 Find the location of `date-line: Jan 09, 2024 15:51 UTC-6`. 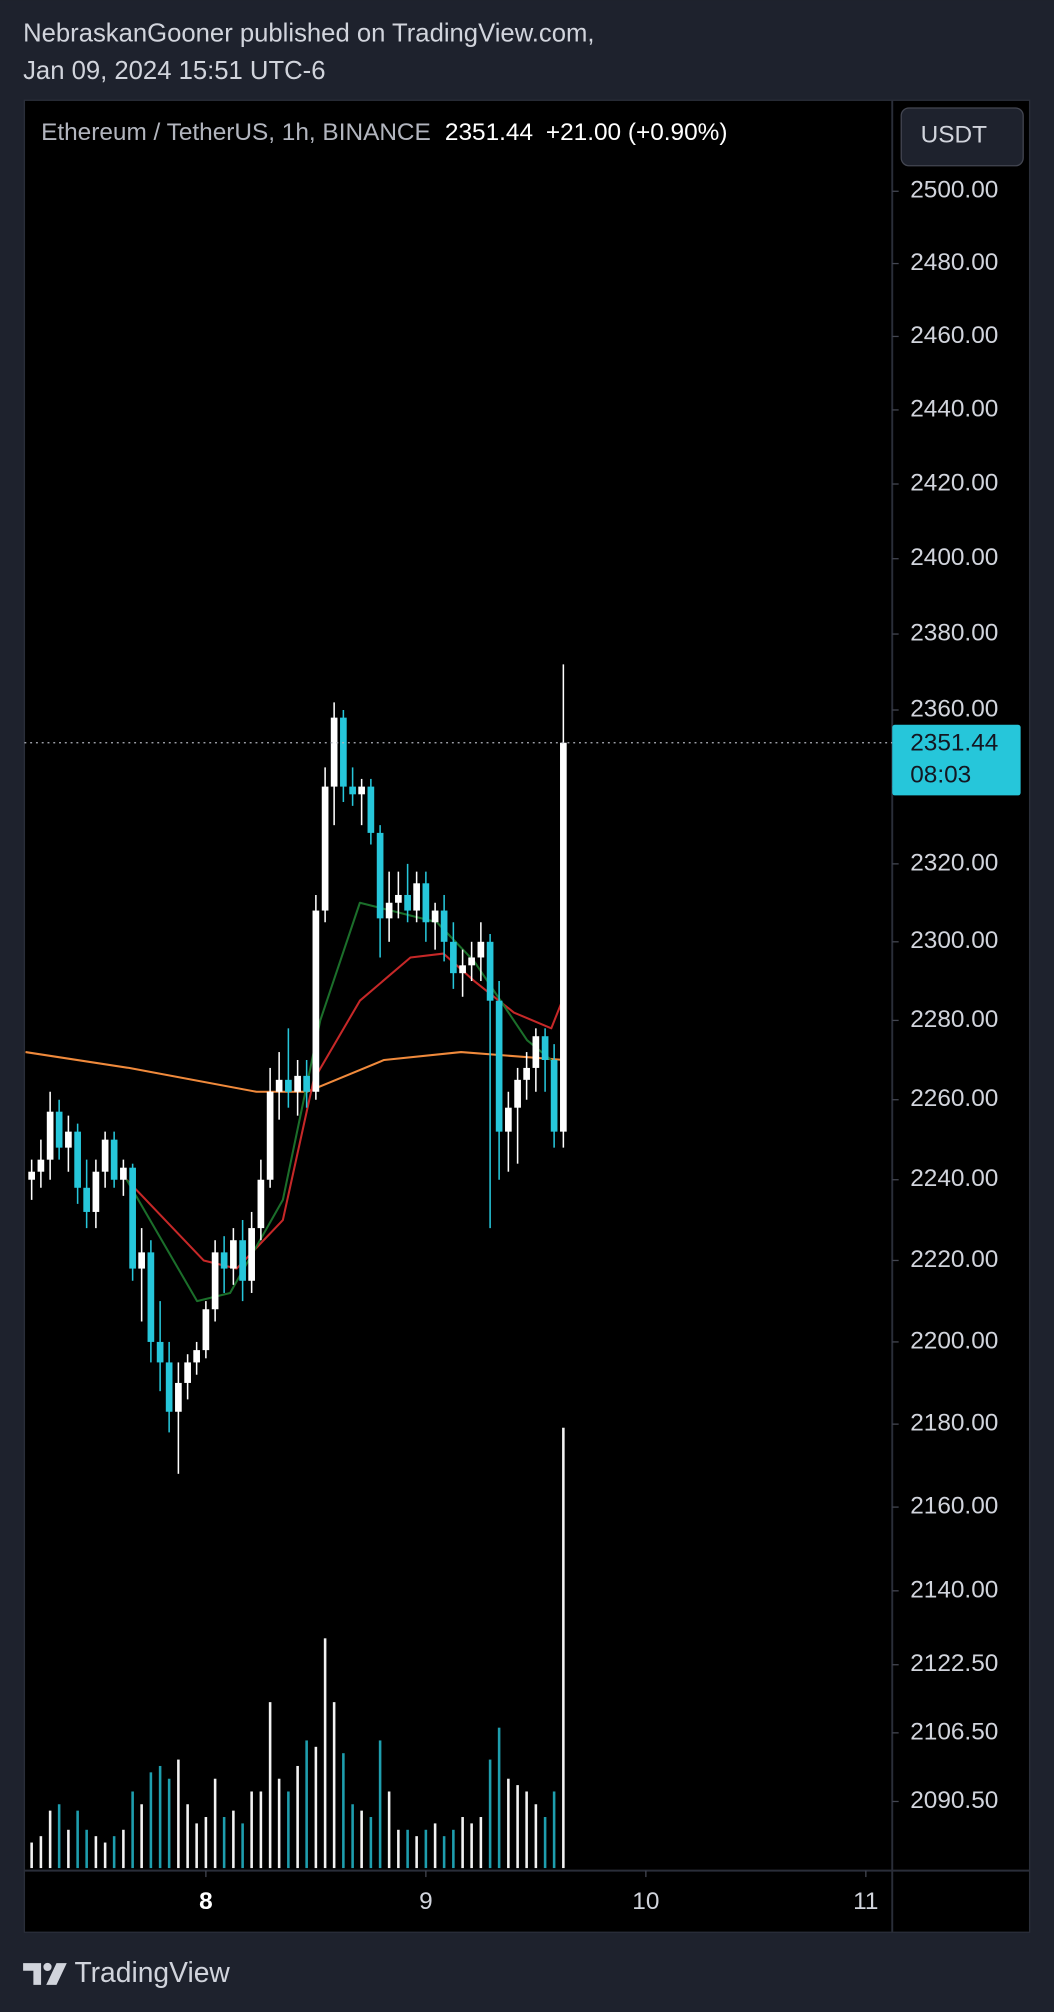

date-line: Jan 09, 2024 15:51 UTC-6 is located at coordinates (174, 71).